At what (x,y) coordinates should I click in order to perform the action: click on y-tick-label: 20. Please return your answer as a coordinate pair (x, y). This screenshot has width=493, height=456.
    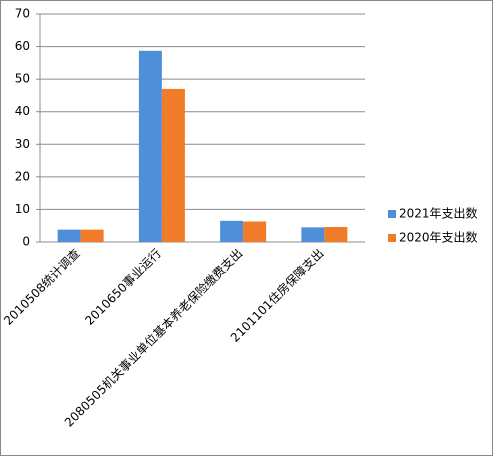
    Looking at the image, I should click on (22, 176).